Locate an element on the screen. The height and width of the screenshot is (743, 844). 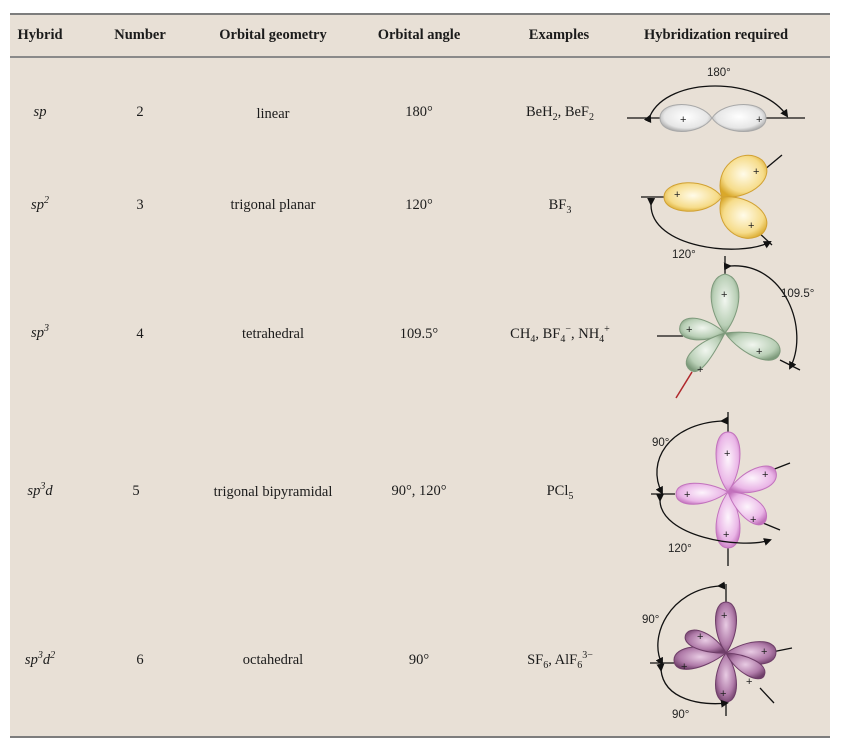
sp3d2-angle-label-b: 90° is located at coordinates (680, 715).